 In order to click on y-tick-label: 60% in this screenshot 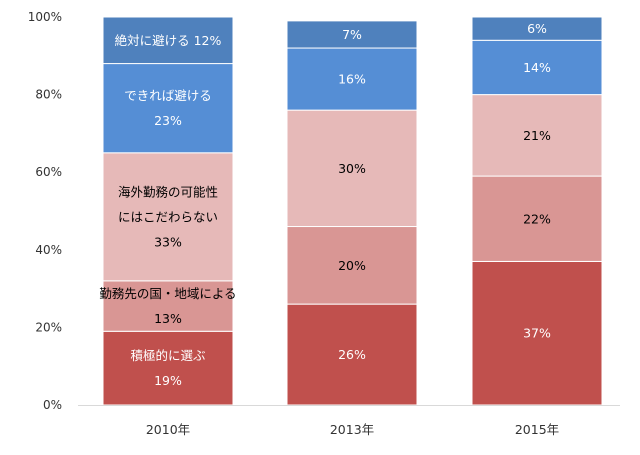, I will do `click(48, 172)`.